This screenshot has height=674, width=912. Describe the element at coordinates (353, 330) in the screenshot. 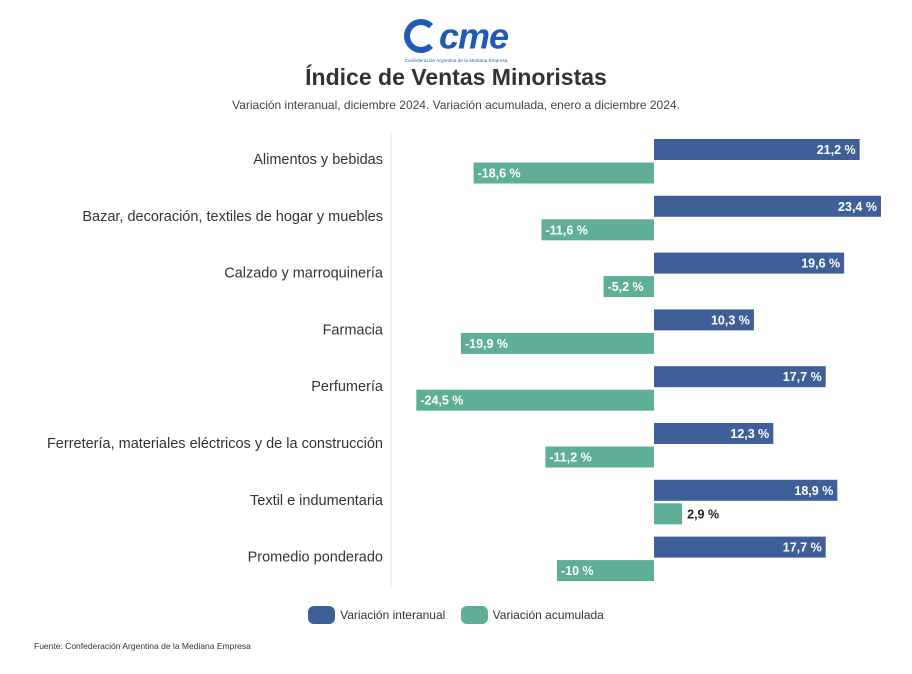

I see `category-label: Farmacia` at that location.